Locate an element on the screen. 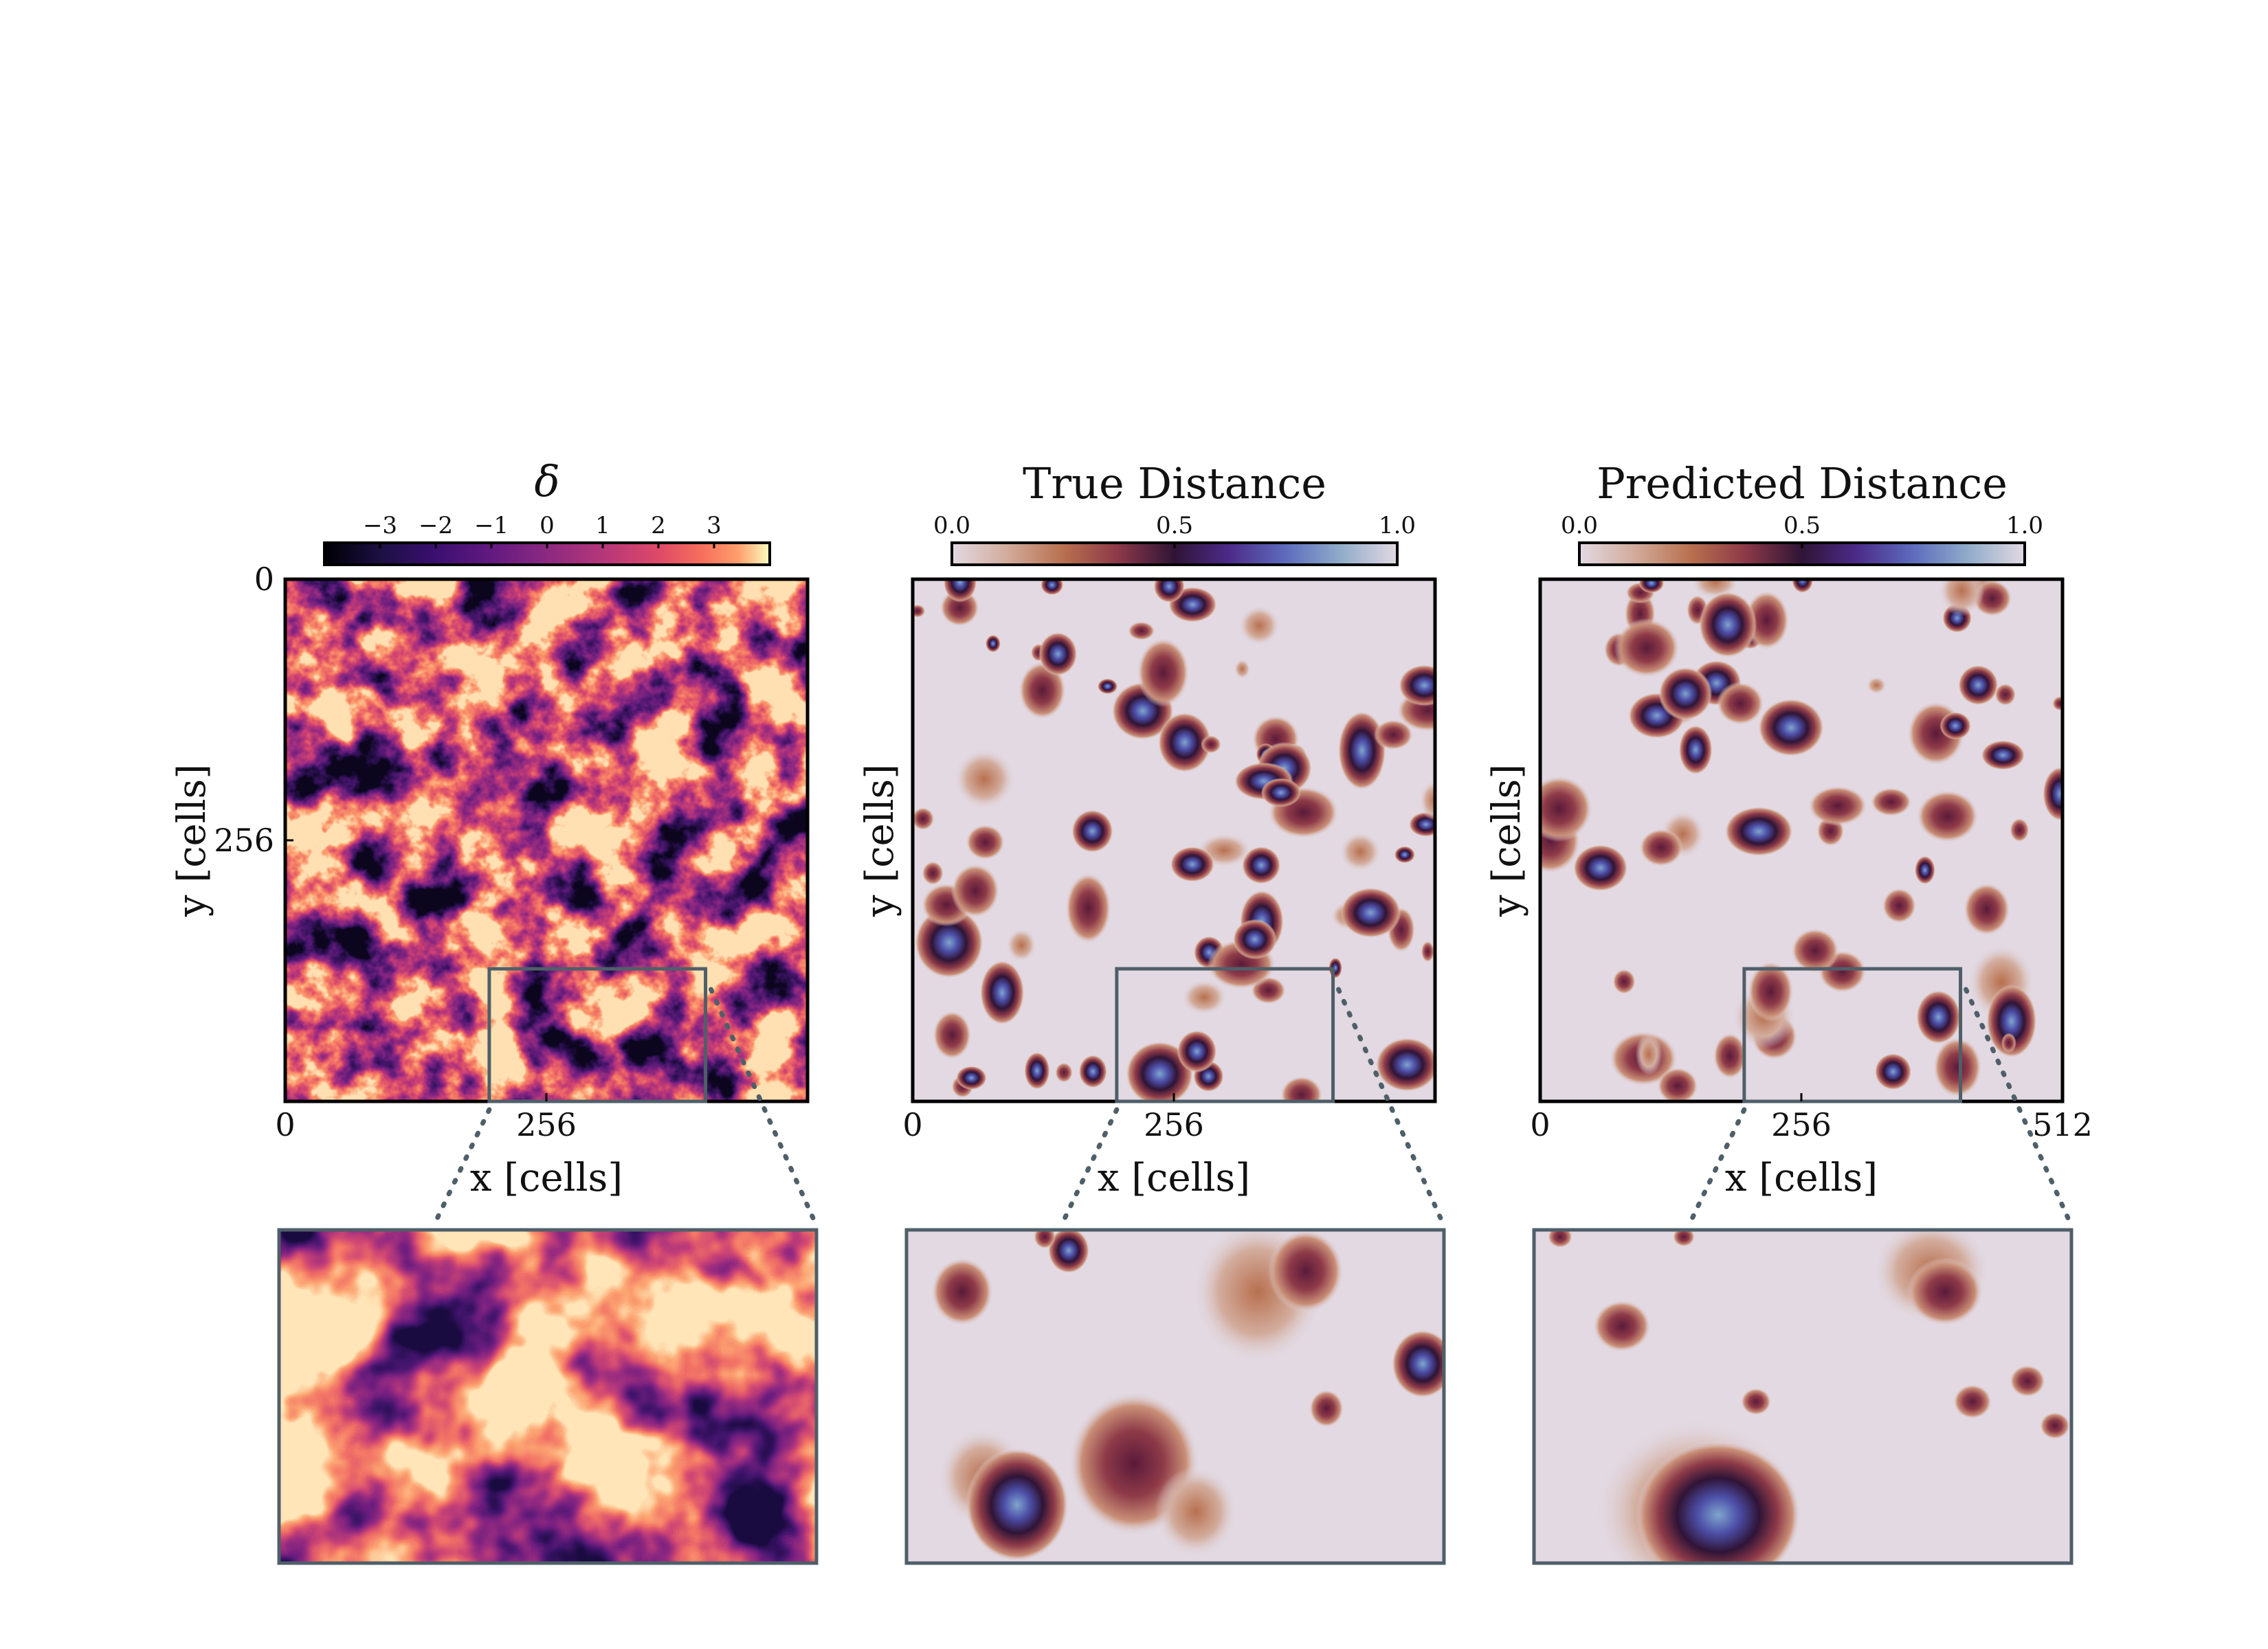 This screenshot has width=2268, height=1649. true-distance-xtick-label: 0 is located at coordinates (912, 1124).